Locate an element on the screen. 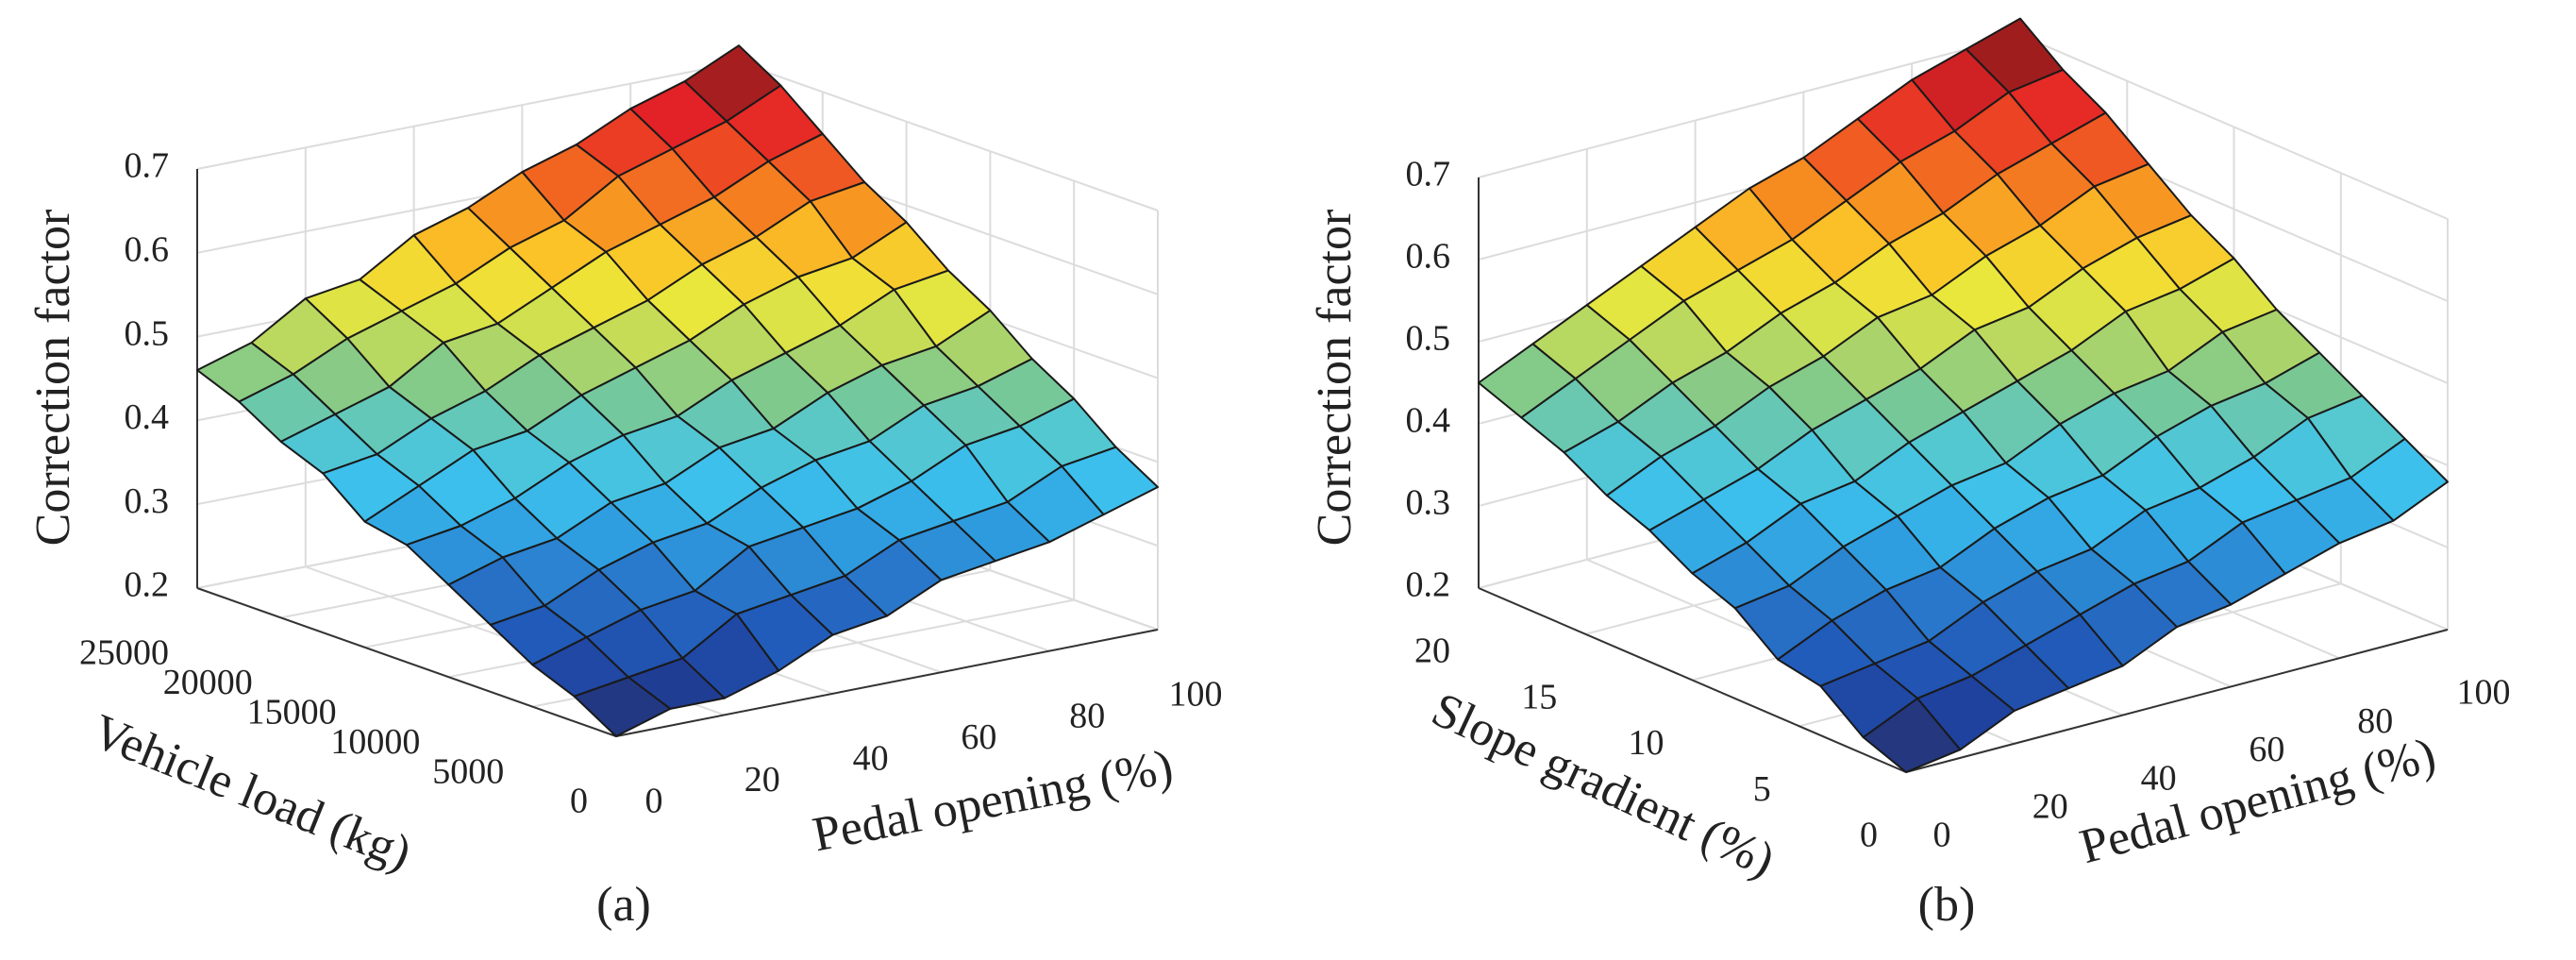 The height and width of the screenshot is (960, 2576). y-tick-label: 25000 is located at coordinates (124, 653).